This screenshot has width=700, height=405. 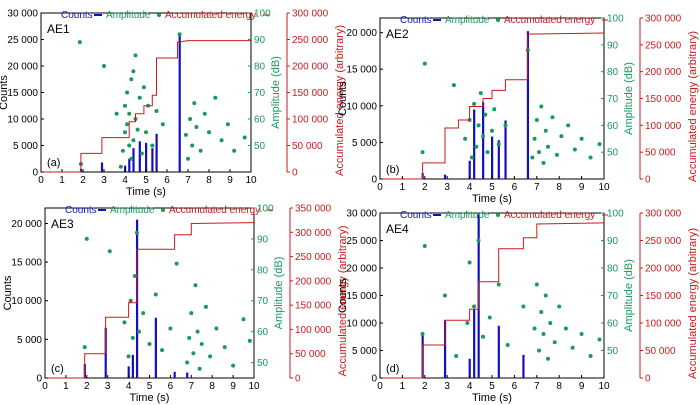 I want to click on sensor-label: AE2, so click(x=397, y=34).